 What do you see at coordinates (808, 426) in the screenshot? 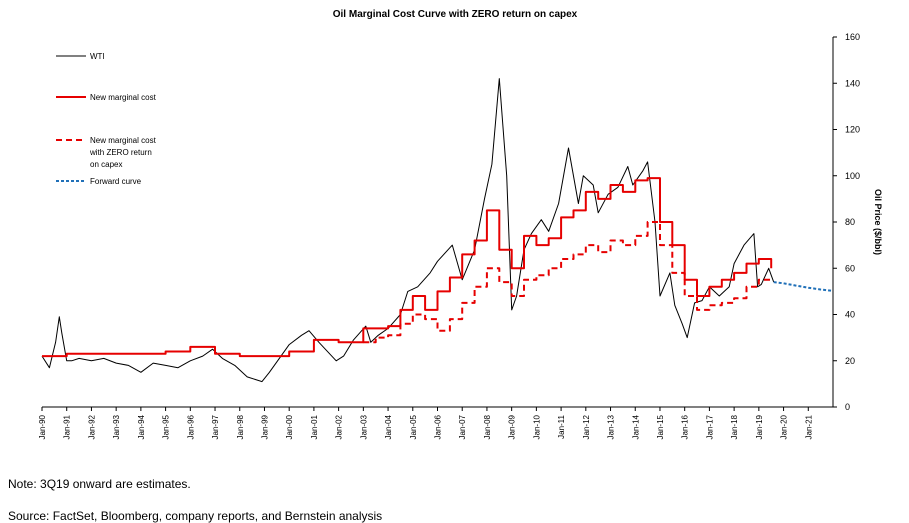
I see `x-tick-label: Jan-21` at bounding box center [808, 426].